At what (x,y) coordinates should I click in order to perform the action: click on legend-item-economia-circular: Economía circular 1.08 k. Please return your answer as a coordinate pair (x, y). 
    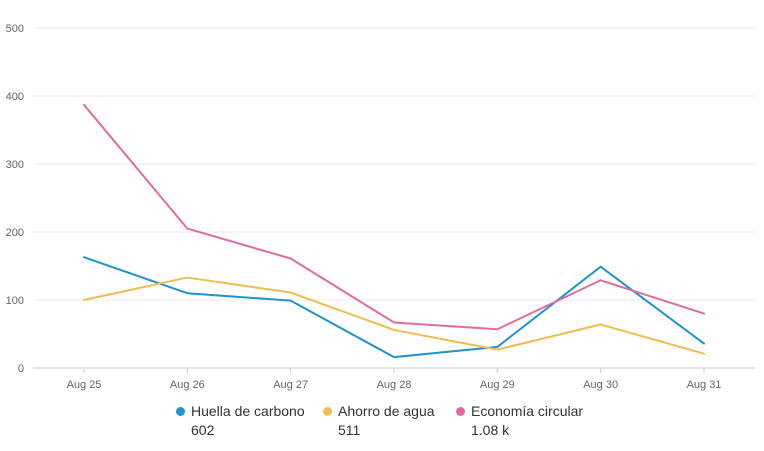
    Looking at the image, I should click on (519, 421).